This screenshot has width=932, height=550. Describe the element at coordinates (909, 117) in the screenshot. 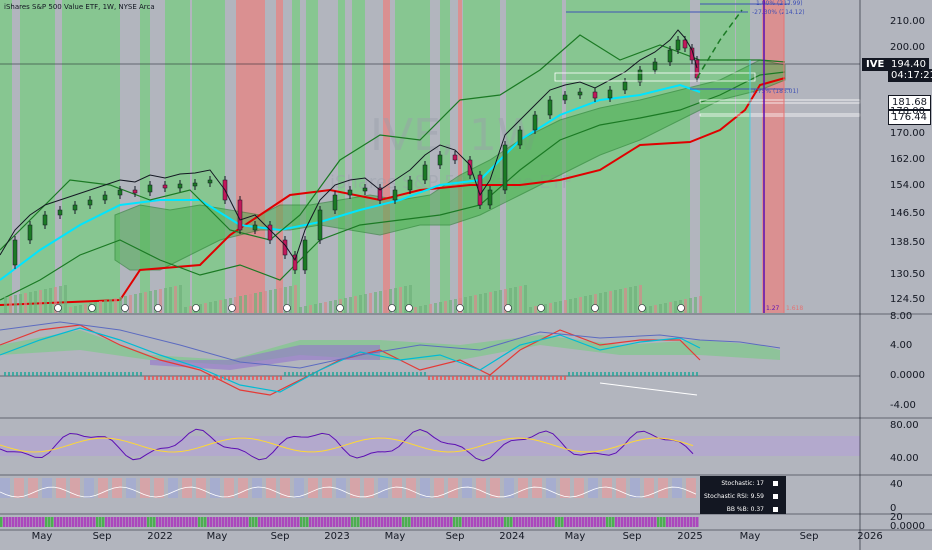

I see `level-tag-2: 176.44` at that location.